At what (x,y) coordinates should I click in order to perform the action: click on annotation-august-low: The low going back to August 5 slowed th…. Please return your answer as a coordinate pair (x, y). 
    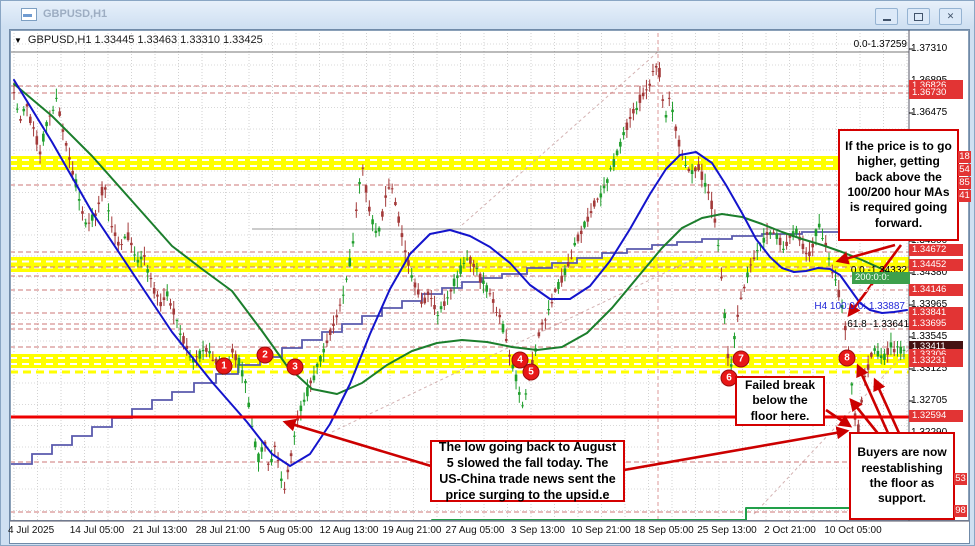
    Looking at the image, I should click on (527, 471).